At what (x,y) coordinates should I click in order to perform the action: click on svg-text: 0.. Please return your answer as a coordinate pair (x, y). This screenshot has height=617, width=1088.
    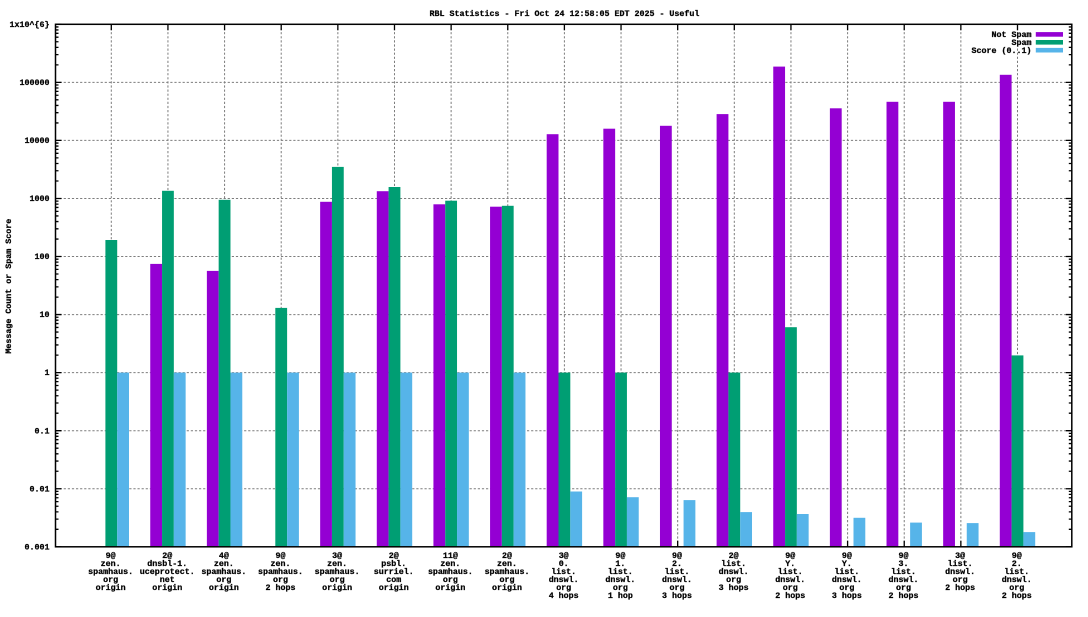
    Looking at the image, I should click on (564, 564).